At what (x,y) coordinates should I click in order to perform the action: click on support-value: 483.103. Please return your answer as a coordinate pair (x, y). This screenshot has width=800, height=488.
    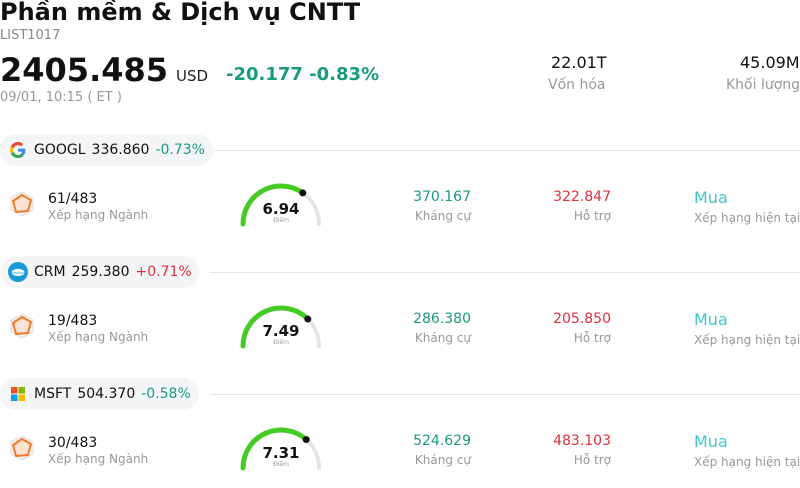
    Looking at the image, I should click on (582, 441).